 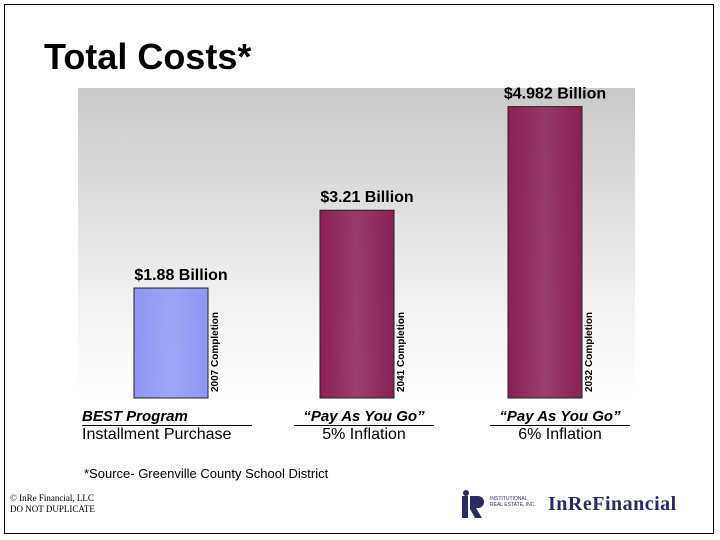 What do you see at coordinates (364, 434) in the screenshot?
I see `category-bottom-label: 5% Inflation` at bounding box center [364, 434].